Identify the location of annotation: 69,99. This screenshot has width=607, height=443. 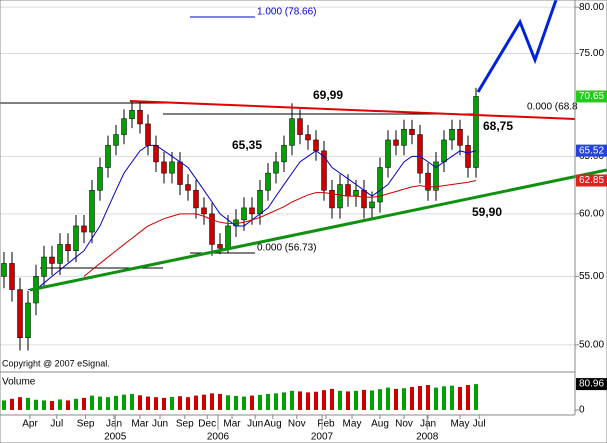
(328, 95).